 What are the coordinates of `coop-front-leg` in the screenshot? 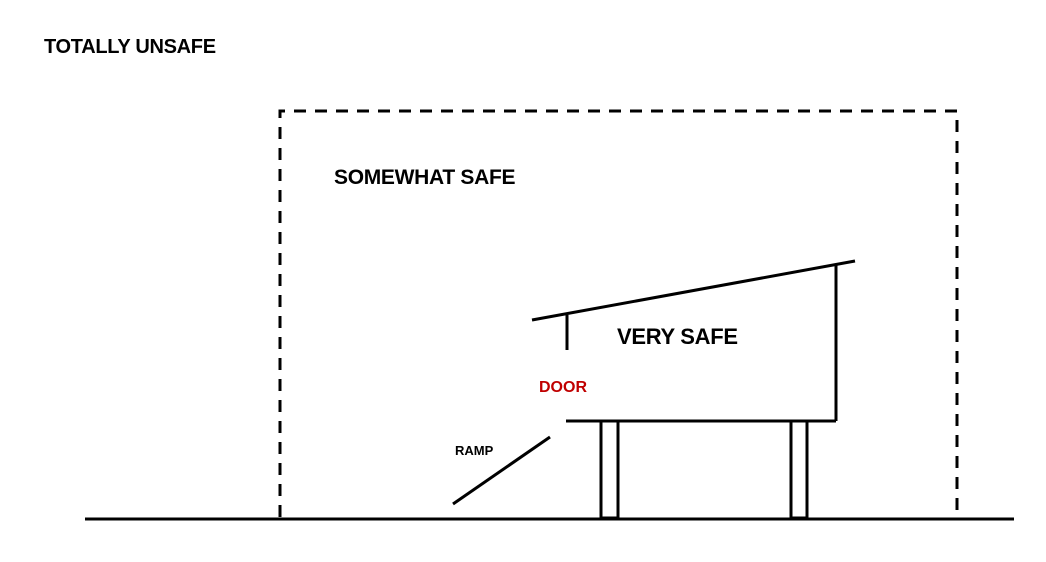 It's located at (609, 469).